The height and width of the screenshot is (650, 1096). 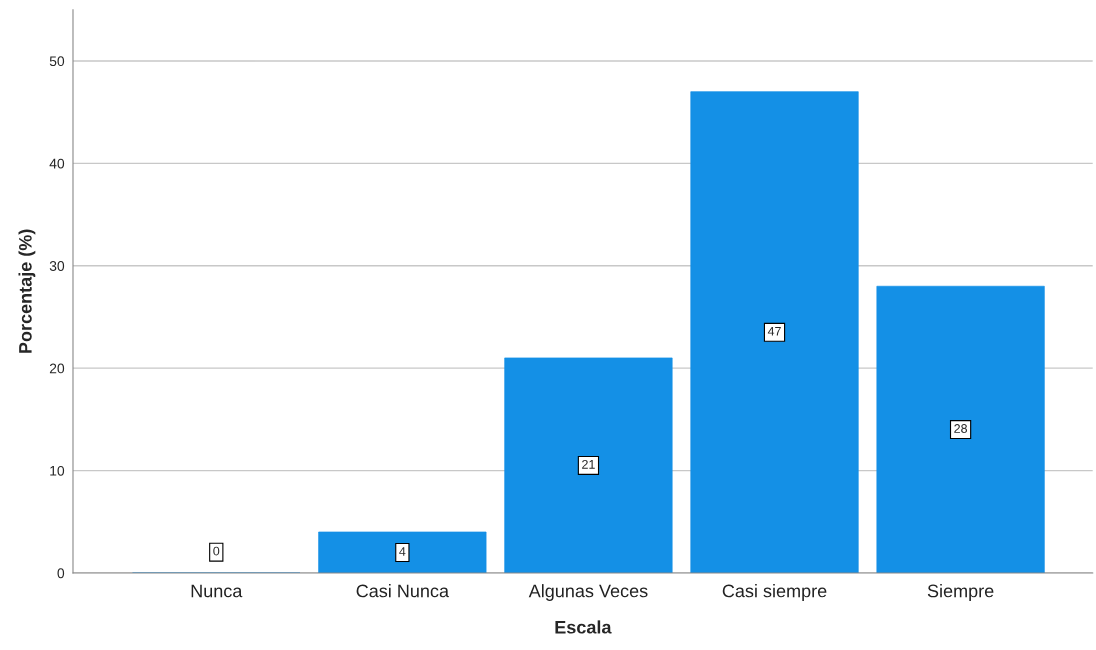 What do you see at coordinates (588, 592) in the screenshot?
I see `x-tick-label: Algunas Veces` at bounding box center [588, 592].